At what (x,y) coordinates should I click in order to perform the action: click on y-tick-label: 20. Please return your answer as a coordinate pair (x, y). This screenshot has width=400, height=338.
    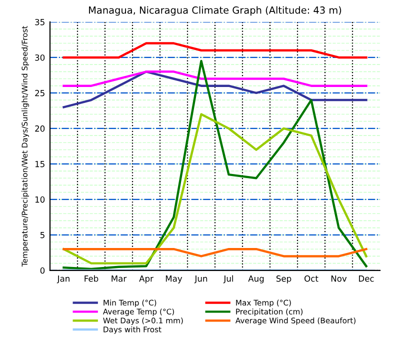
    Looking at the image, I should click on (40, 128).